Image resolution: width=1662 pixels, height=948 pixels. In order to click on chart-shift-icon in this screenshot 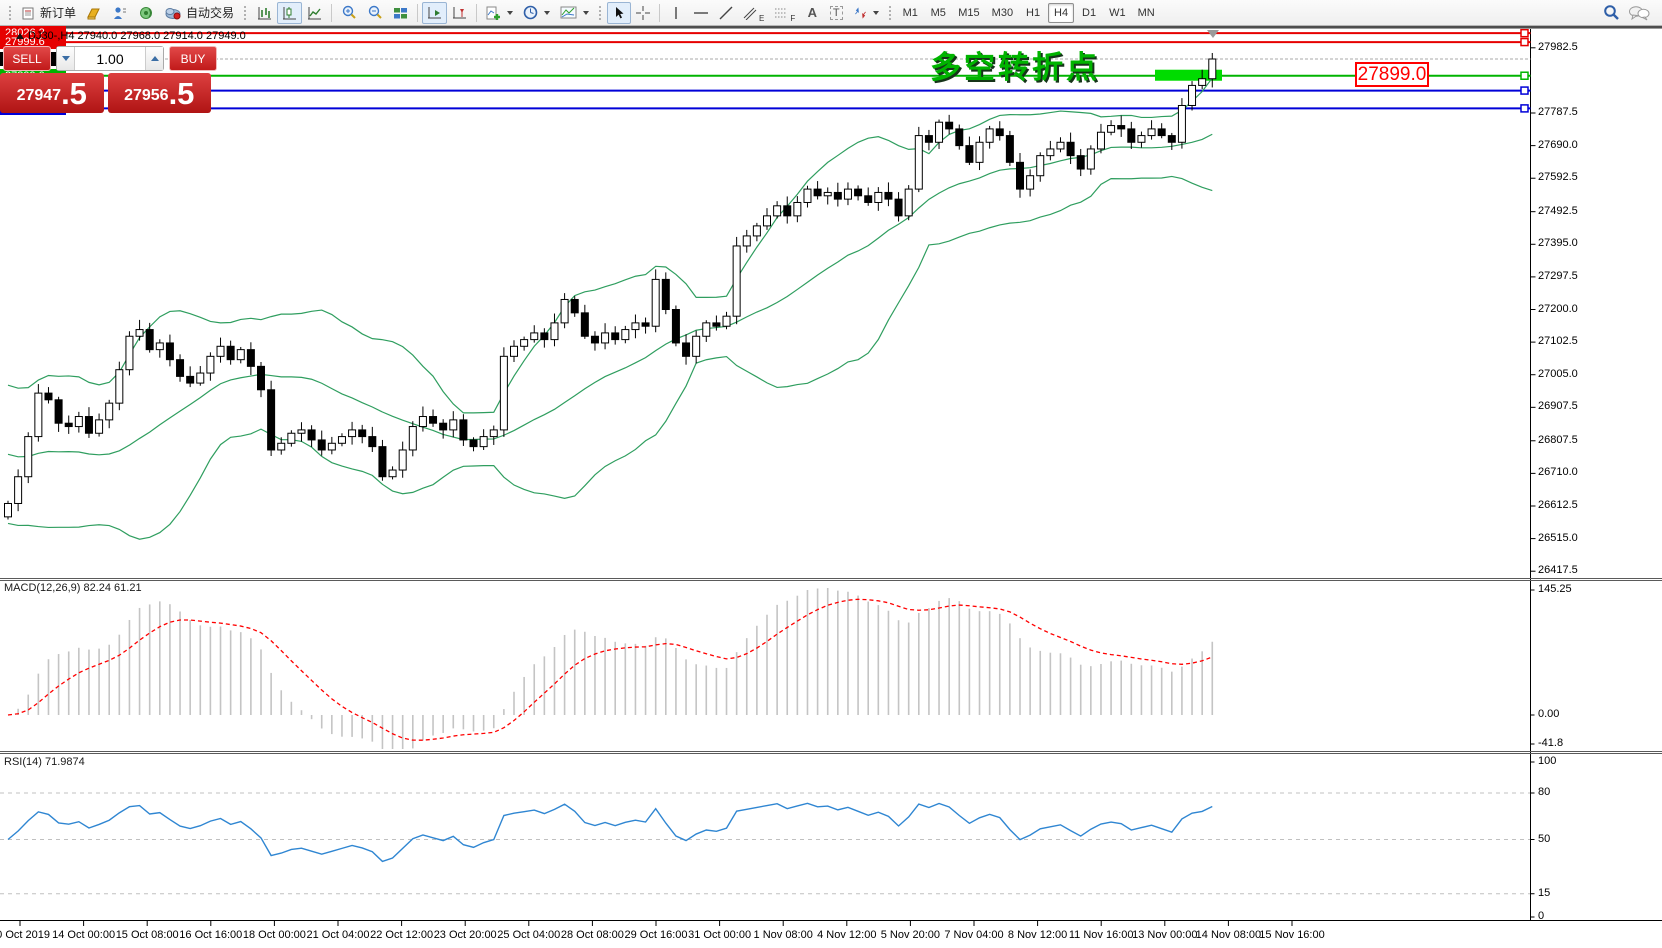, I will do `click(460, 12)`.